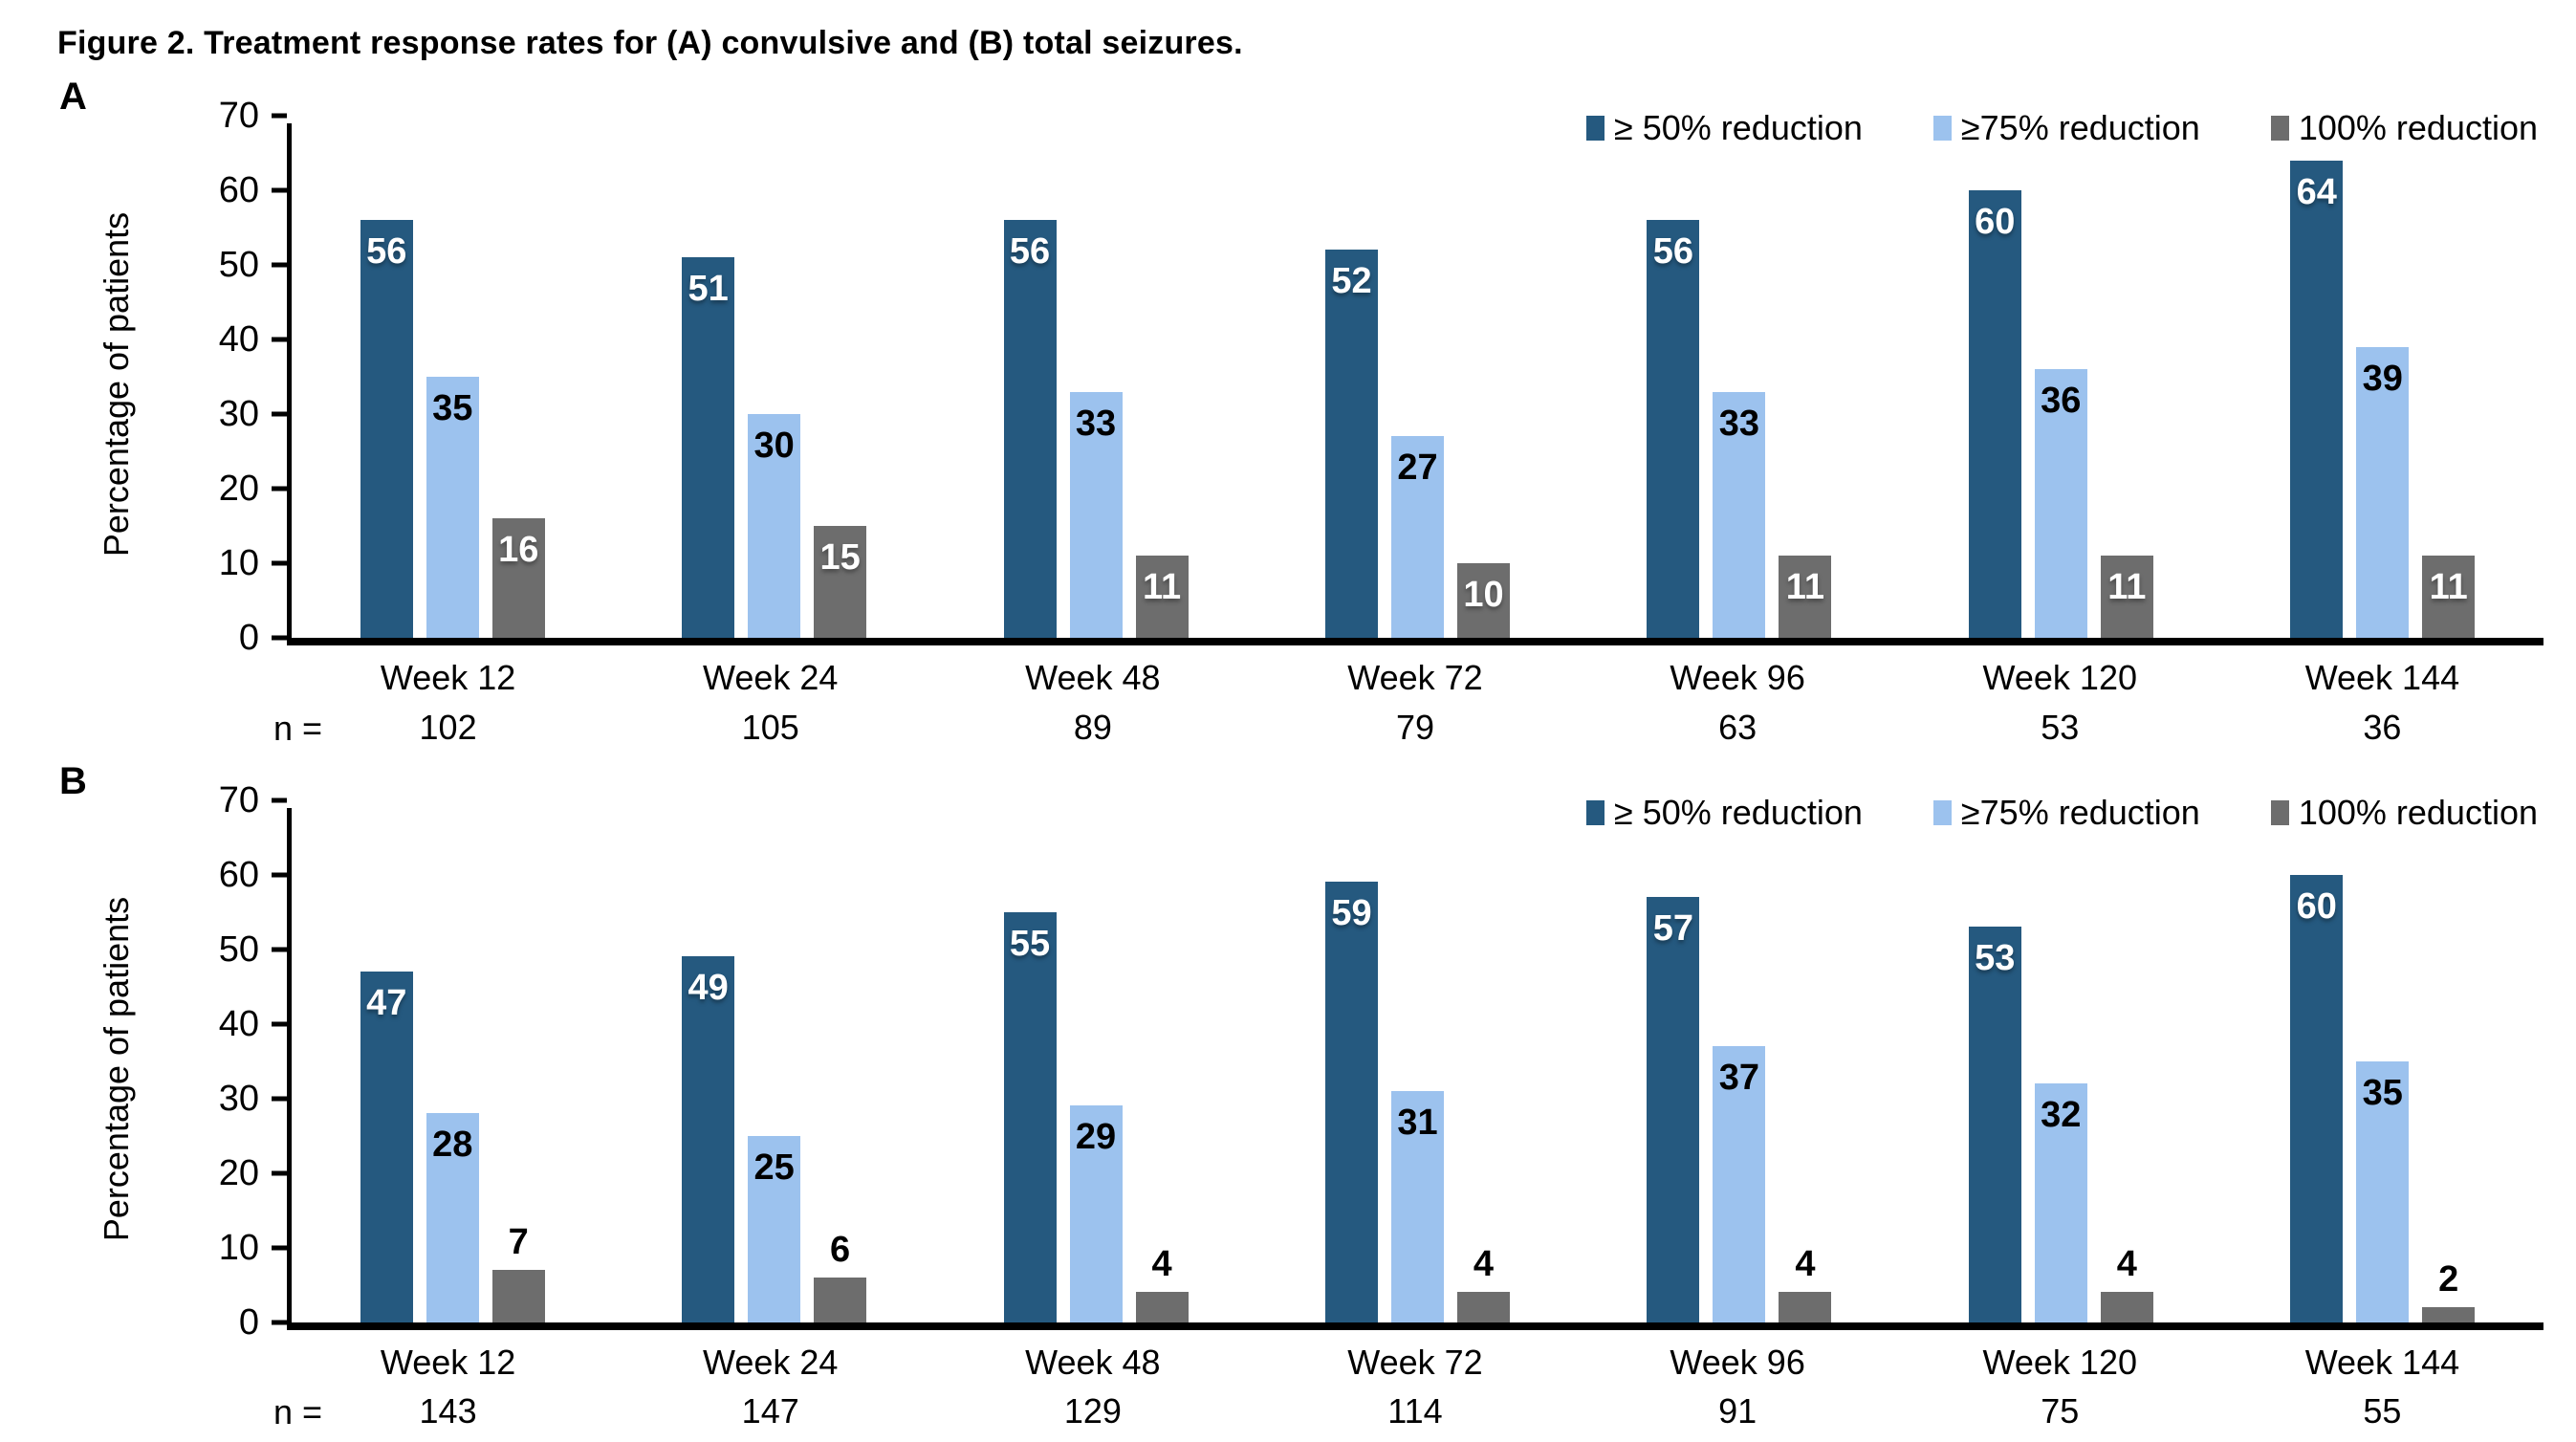 The image size is (2576, 1442). I want to click on bar-value-label: 28, so click(452, 1145).